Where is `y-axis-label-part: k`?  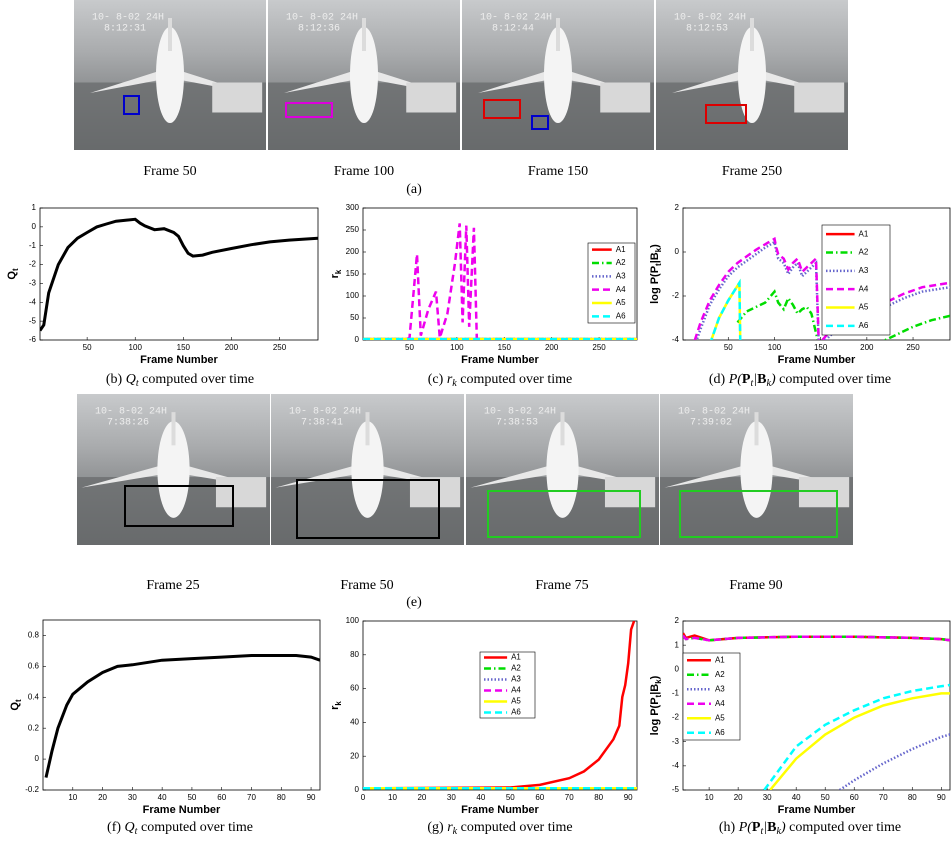 y-axis-label-part: k is located at coordinates (338, 271).